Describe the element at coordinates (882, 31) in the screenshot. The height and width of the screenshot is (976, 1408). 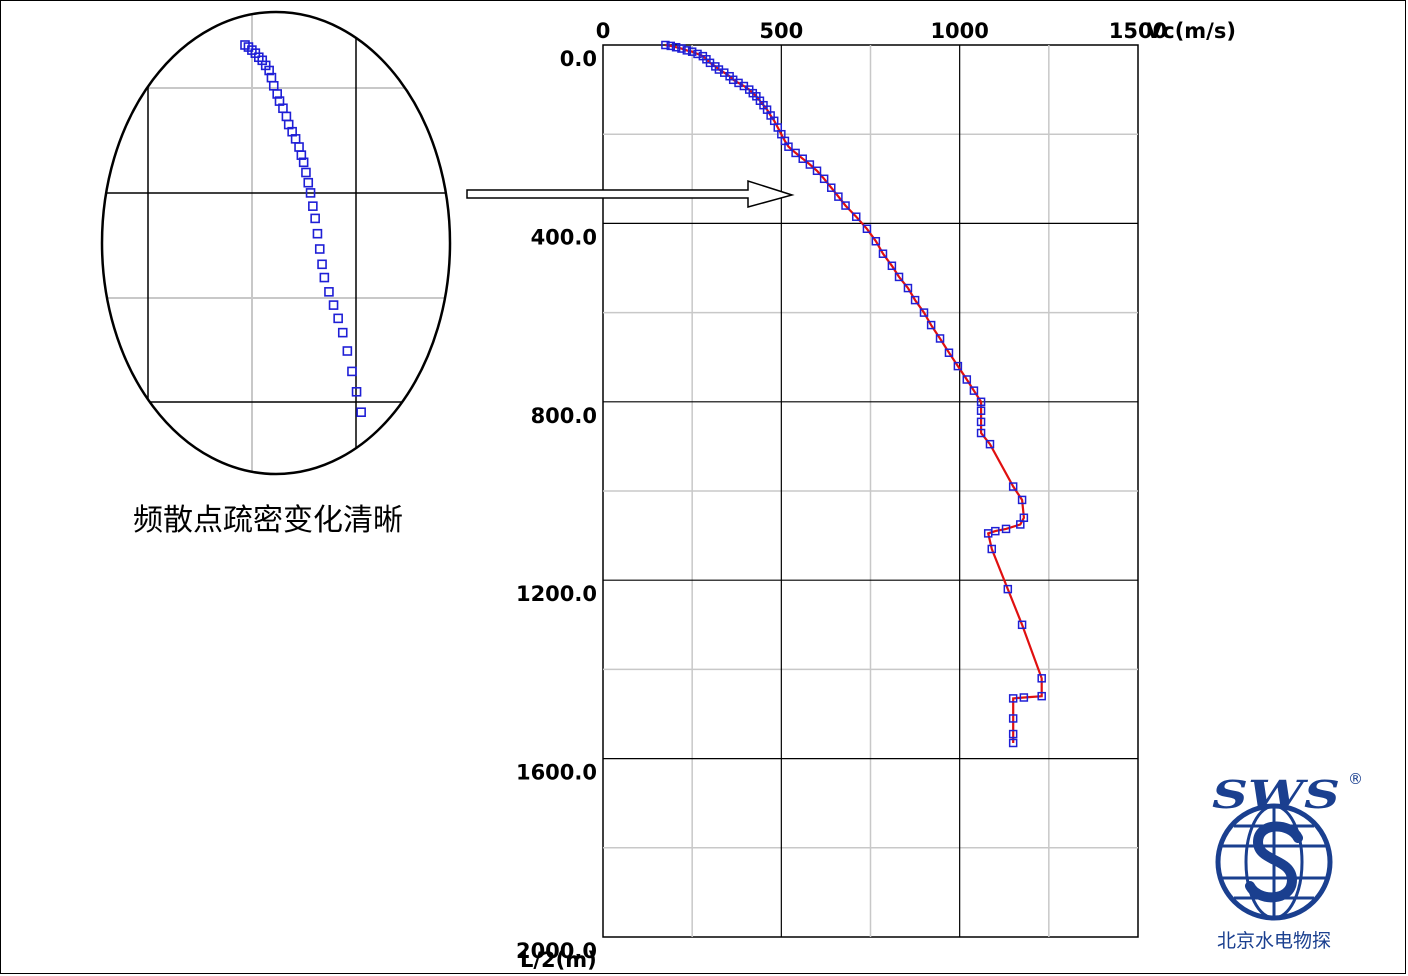
I see `x-tick-labels: 0 500 1000 1500` at that location.